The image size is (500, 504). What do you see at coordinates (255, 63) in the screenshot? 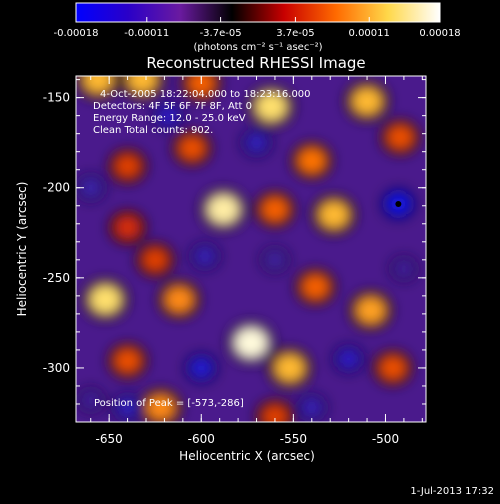
I see `chart-title: Reconstructed RHESSI Image` at bounding box center [255, 63].